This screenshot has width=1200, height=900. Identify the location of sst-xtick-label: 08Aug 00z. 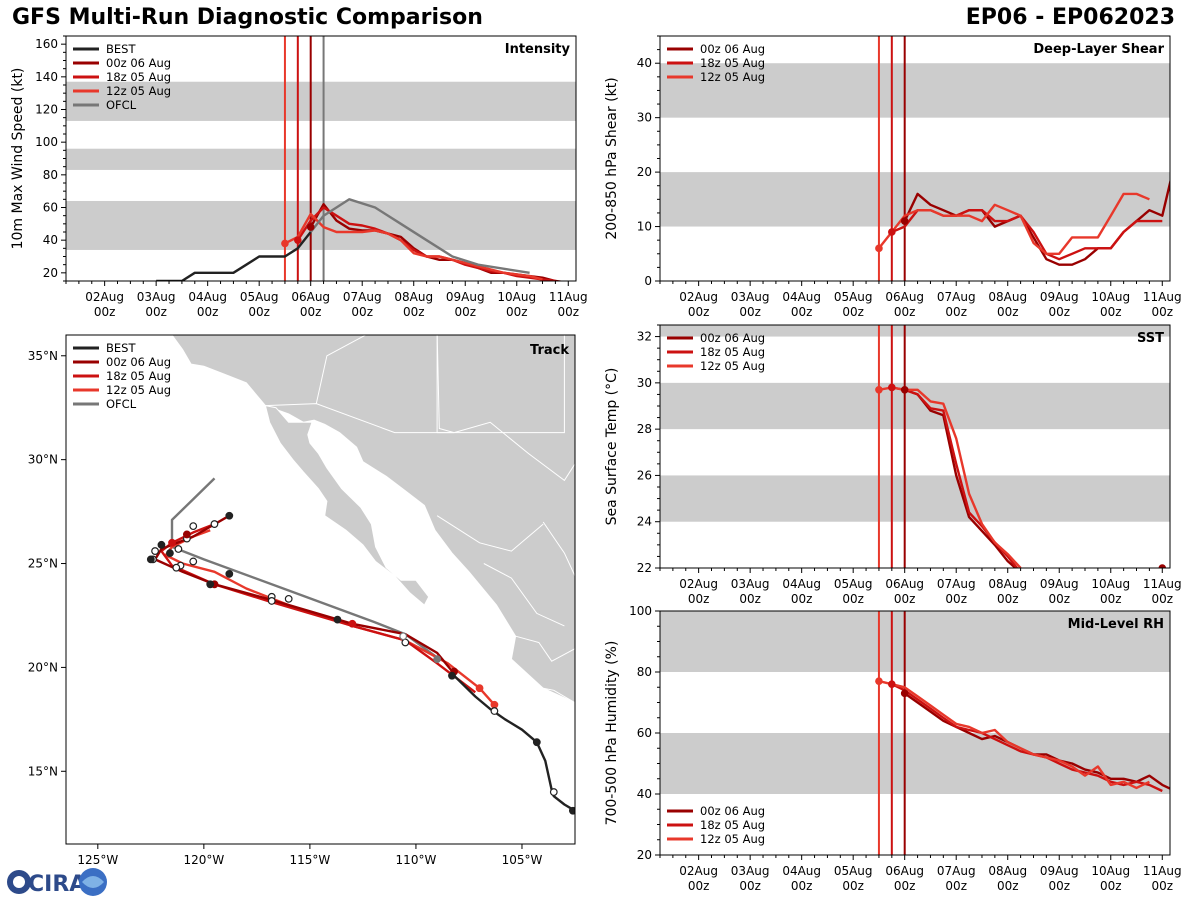
(1007, 591).